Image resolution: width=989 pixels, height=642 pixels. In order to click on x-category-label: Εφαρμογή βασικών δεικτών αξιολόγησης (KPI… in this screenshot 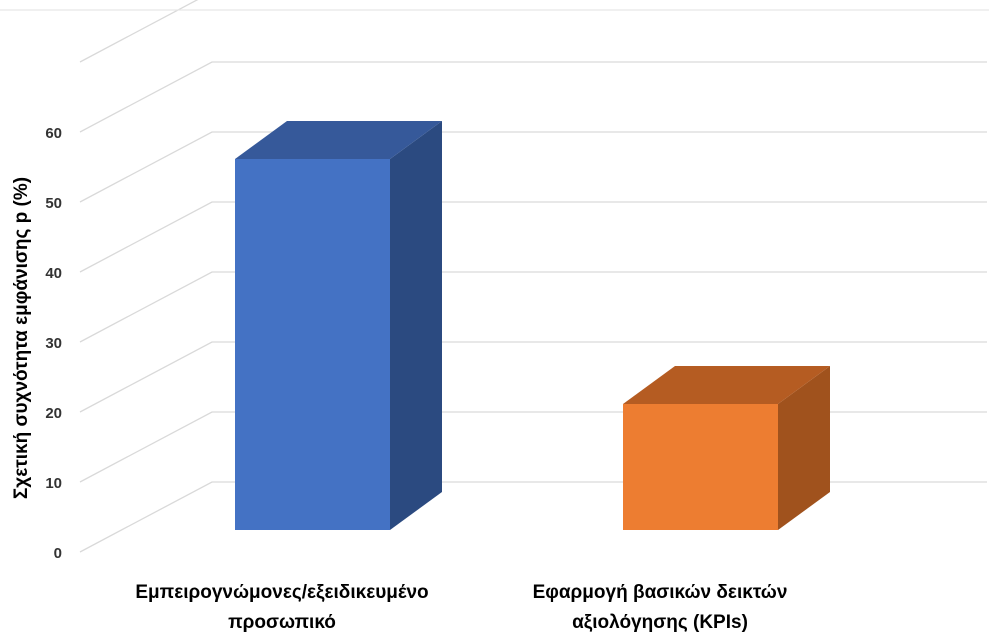, I will do `click(660, 607)`.